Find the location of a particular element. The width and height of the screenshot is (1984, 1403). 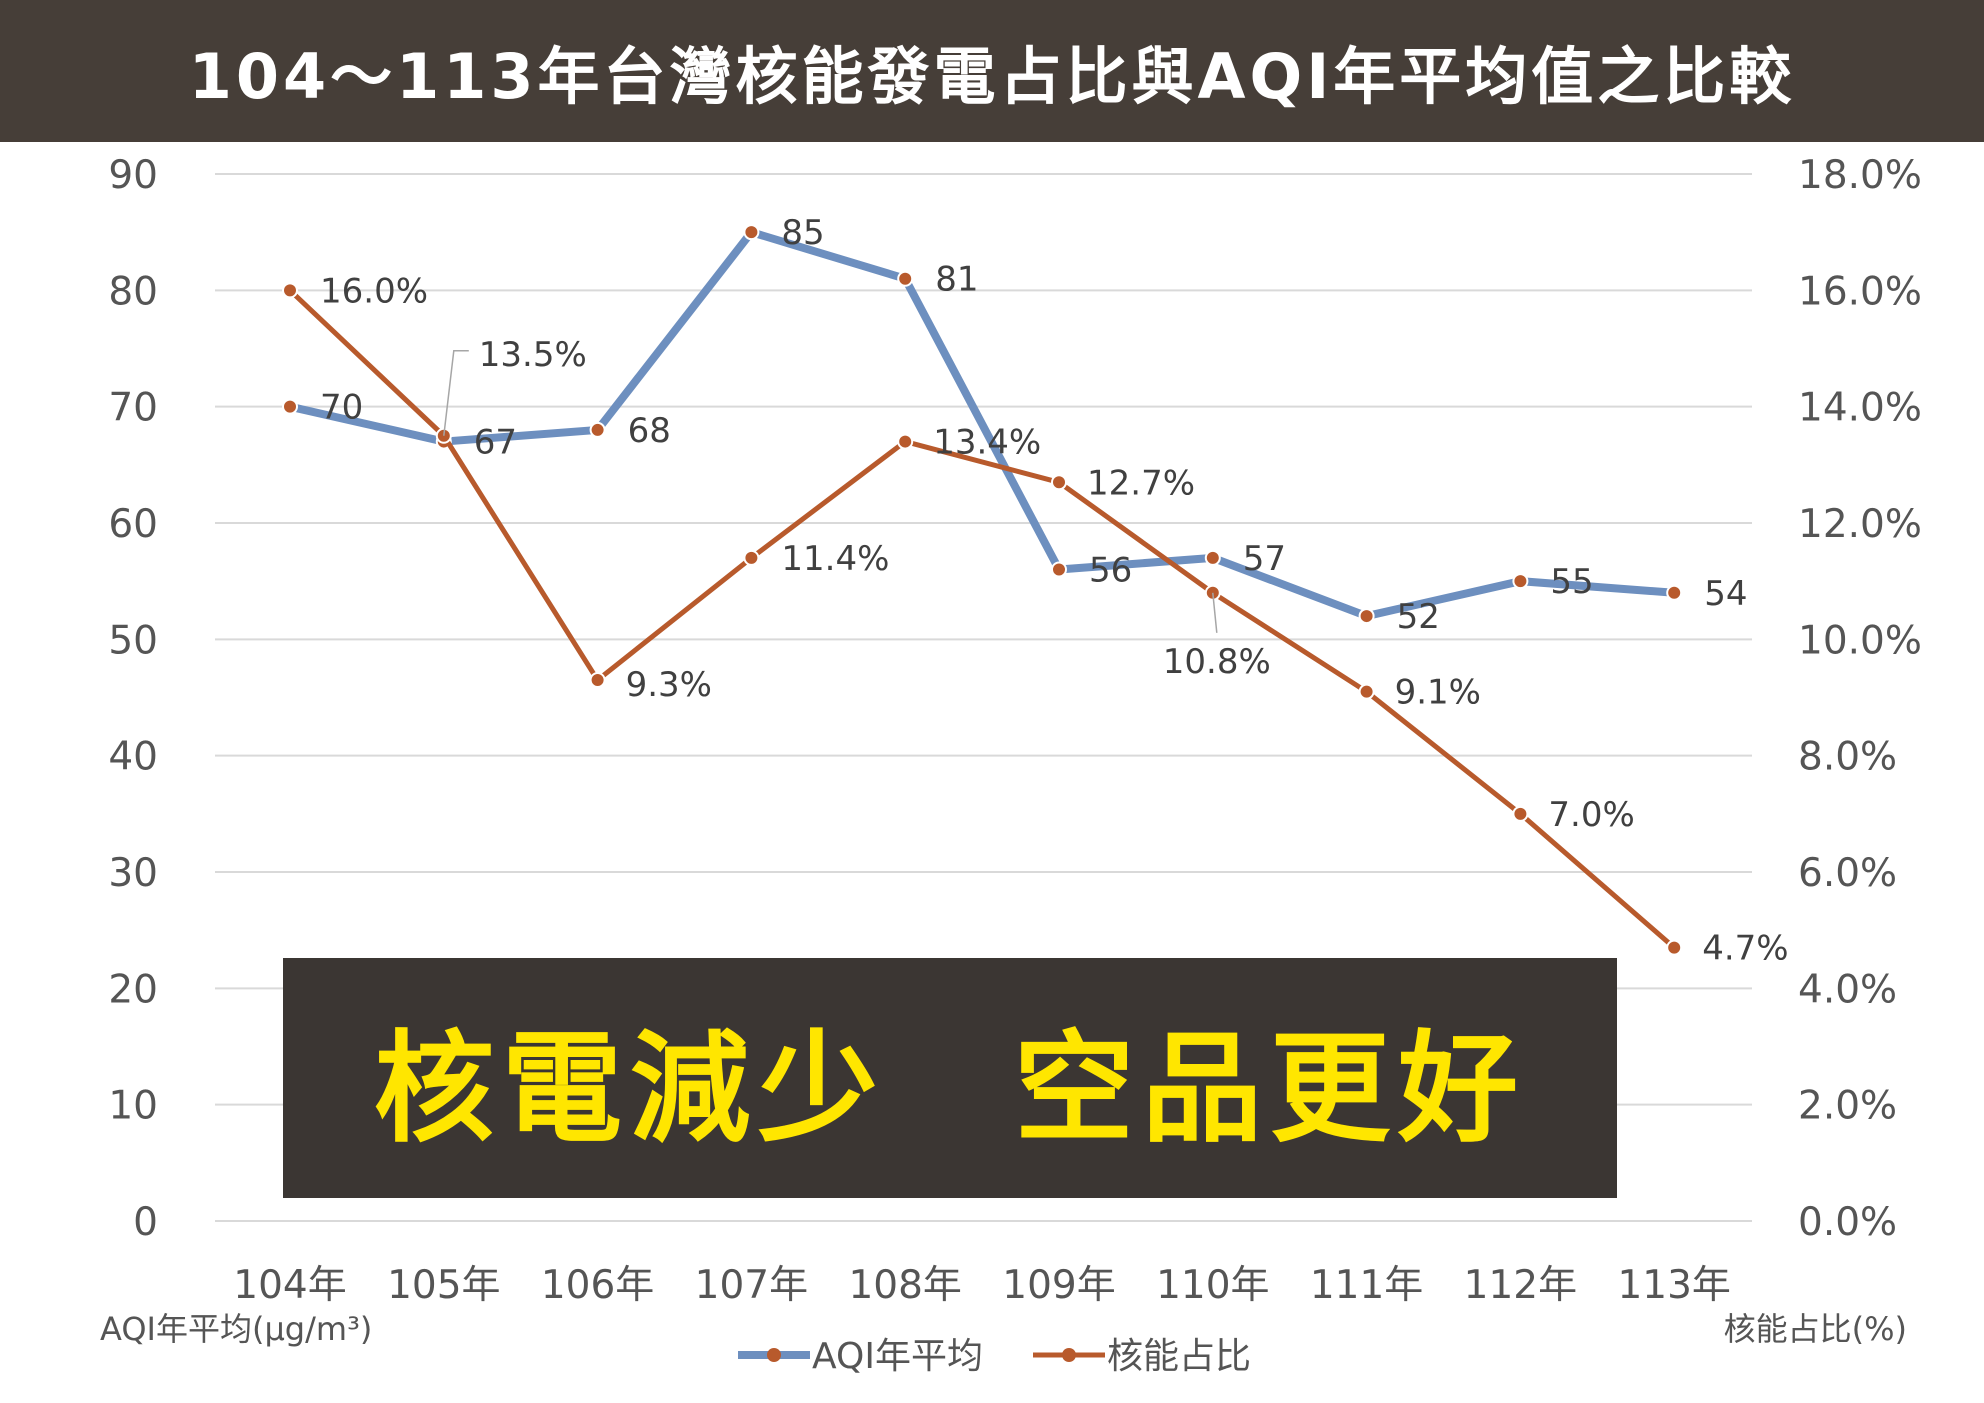

y-left-tick-label: 80 is located at coordinates (133, 291).